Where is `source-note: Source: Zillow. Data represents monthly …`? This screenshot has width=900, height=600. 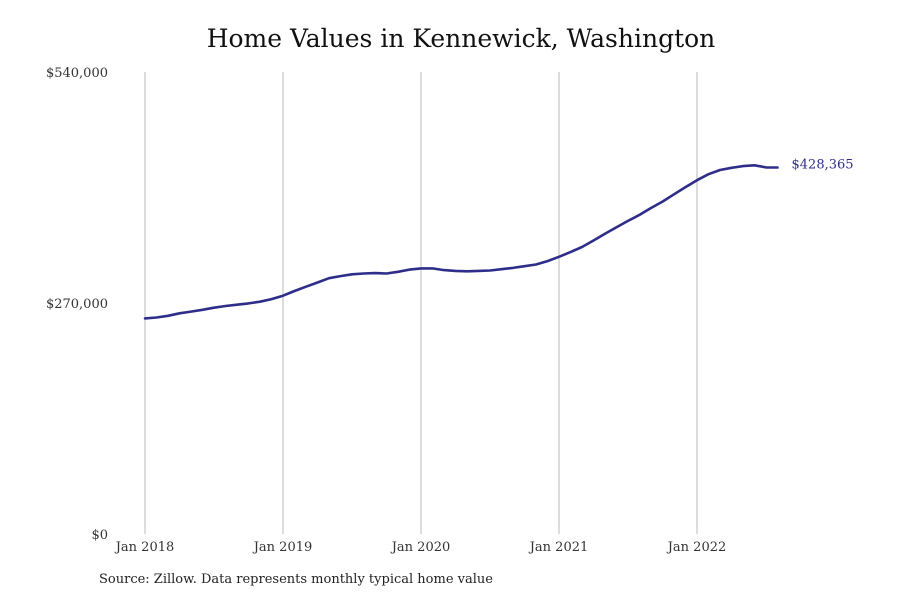 source-note: Source: Zillow. Data represents monthly … is located at coordinates (296, 579).